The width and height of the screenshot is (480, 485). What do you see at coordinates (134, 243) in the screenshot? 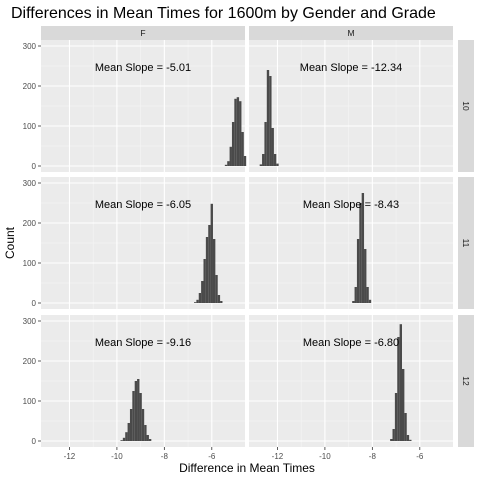
I see `panel-F-11: Mean Slope = -6.05 0 100 200 300` at bounding box center [134, 243].